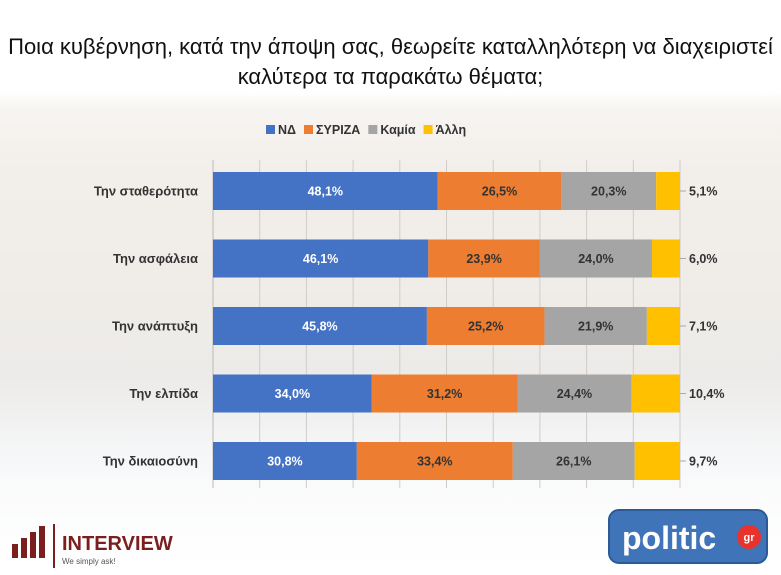 The width and height of the screenshot is (781, 575). I want to click on data-label: 30,8%, so click(284, 462).